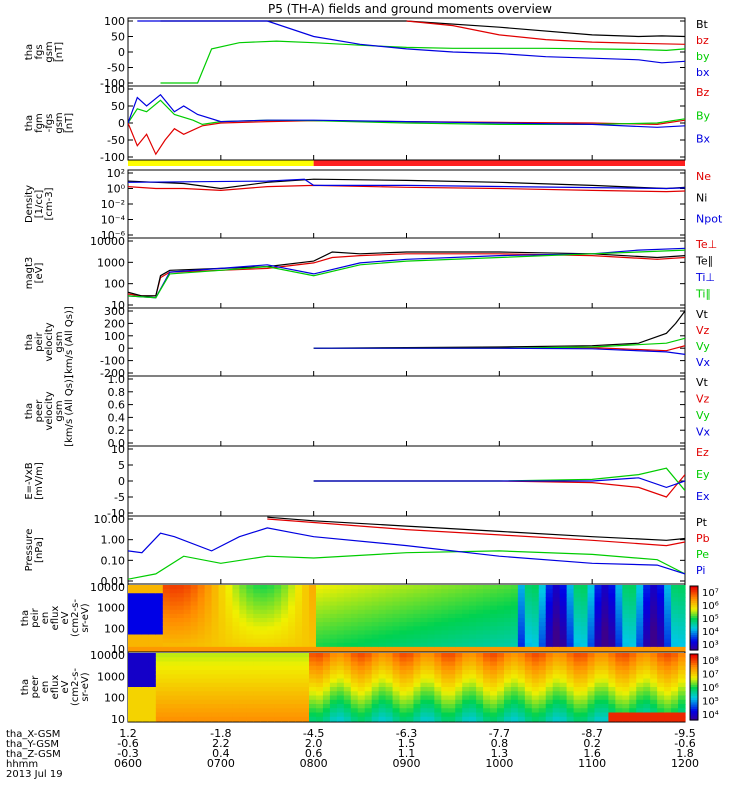 The height and width of the screenshot is (800, 750). Describe the element at coordinates (709, 219) in the screenshot. I see `legend-entry: Npot` at that location.